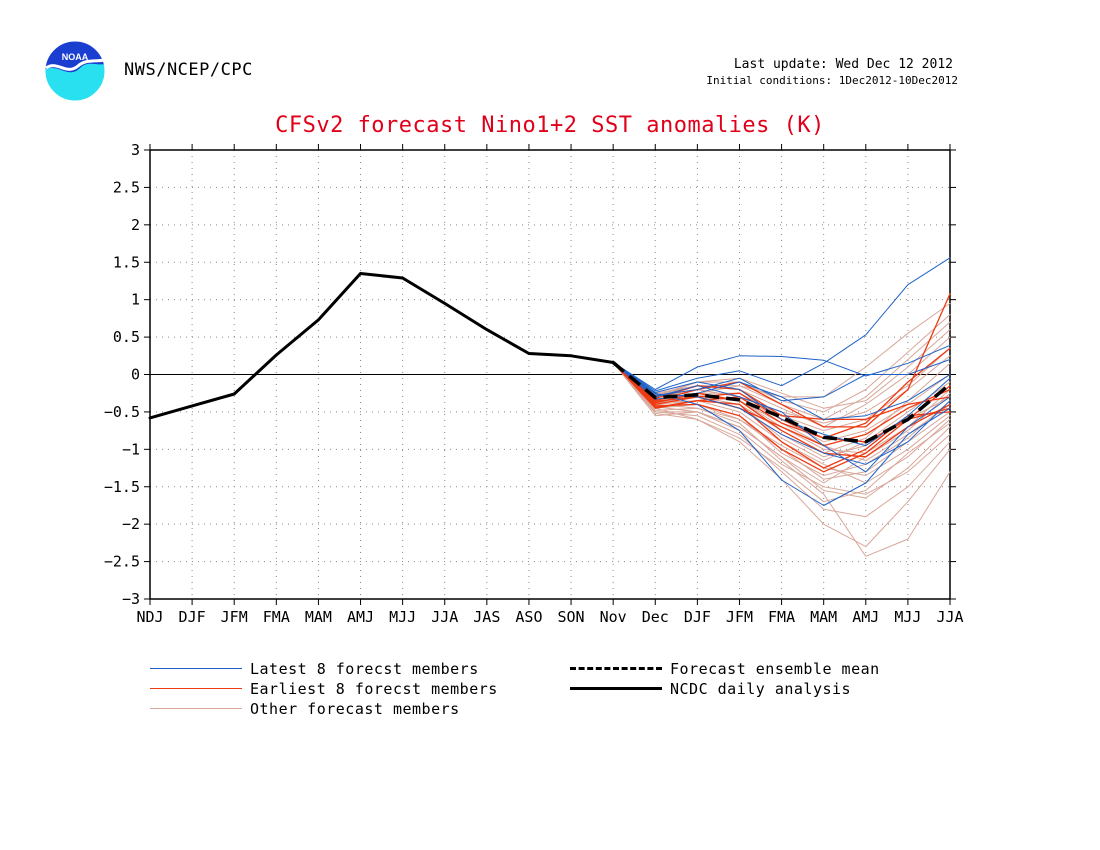 The image size is (1100, 850). What do you see at coordinates (486, 617) in the screenshot?
I see `x-tick-label: JAS` at bounding box center [486, 617].